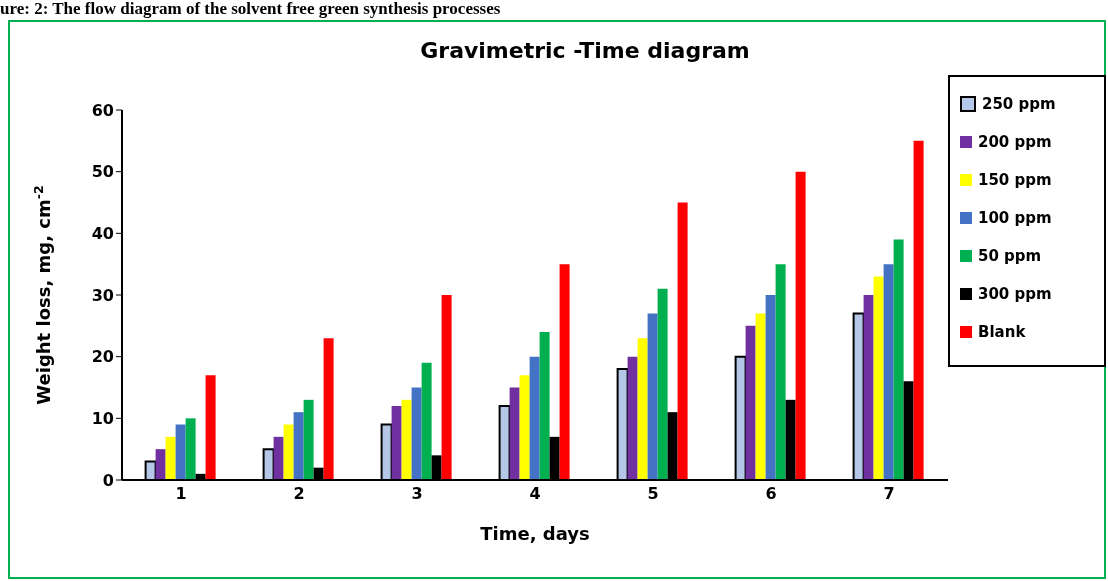  What do you see at coordinates (417, 494) in the screenshot?
I see `x-tick-label: 3` at bounding box center [417, 494].